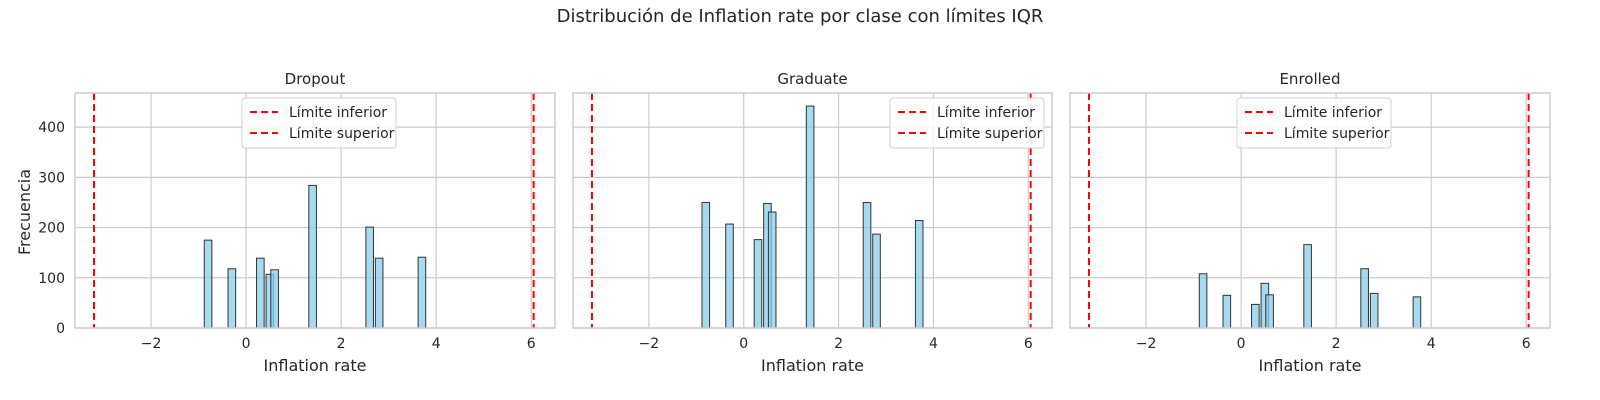 This screenshot has width=1600, height=400. What do you see at coordinates (24, 212) in the screenshot?
I see `y-axis-label: Frecuencia` at bounding box center [24, 212].